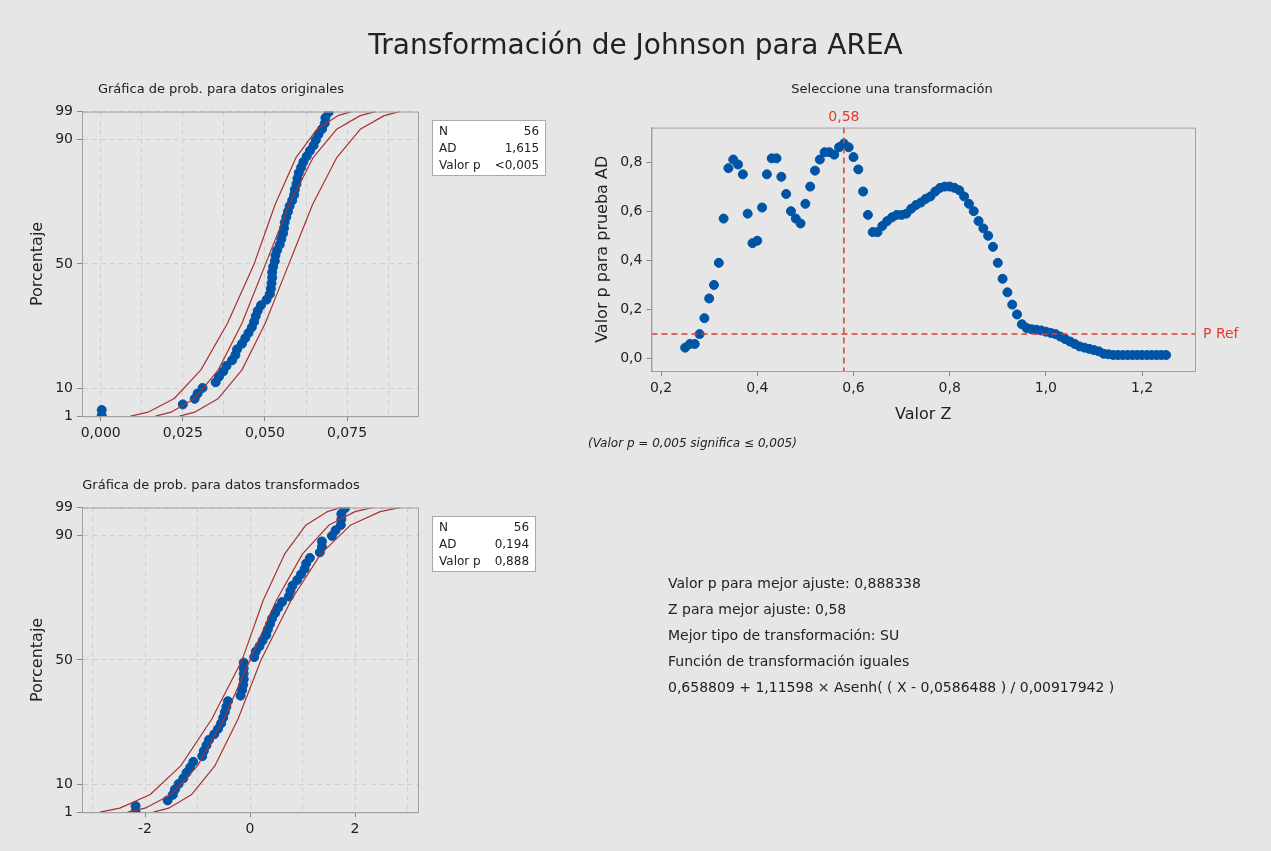 This screenshot has width=1271, height=851. What do you see at coordinates (853, 387) in the screenshot?
I see `x-tick-label: 0,6` at bounding box center [853, 387].